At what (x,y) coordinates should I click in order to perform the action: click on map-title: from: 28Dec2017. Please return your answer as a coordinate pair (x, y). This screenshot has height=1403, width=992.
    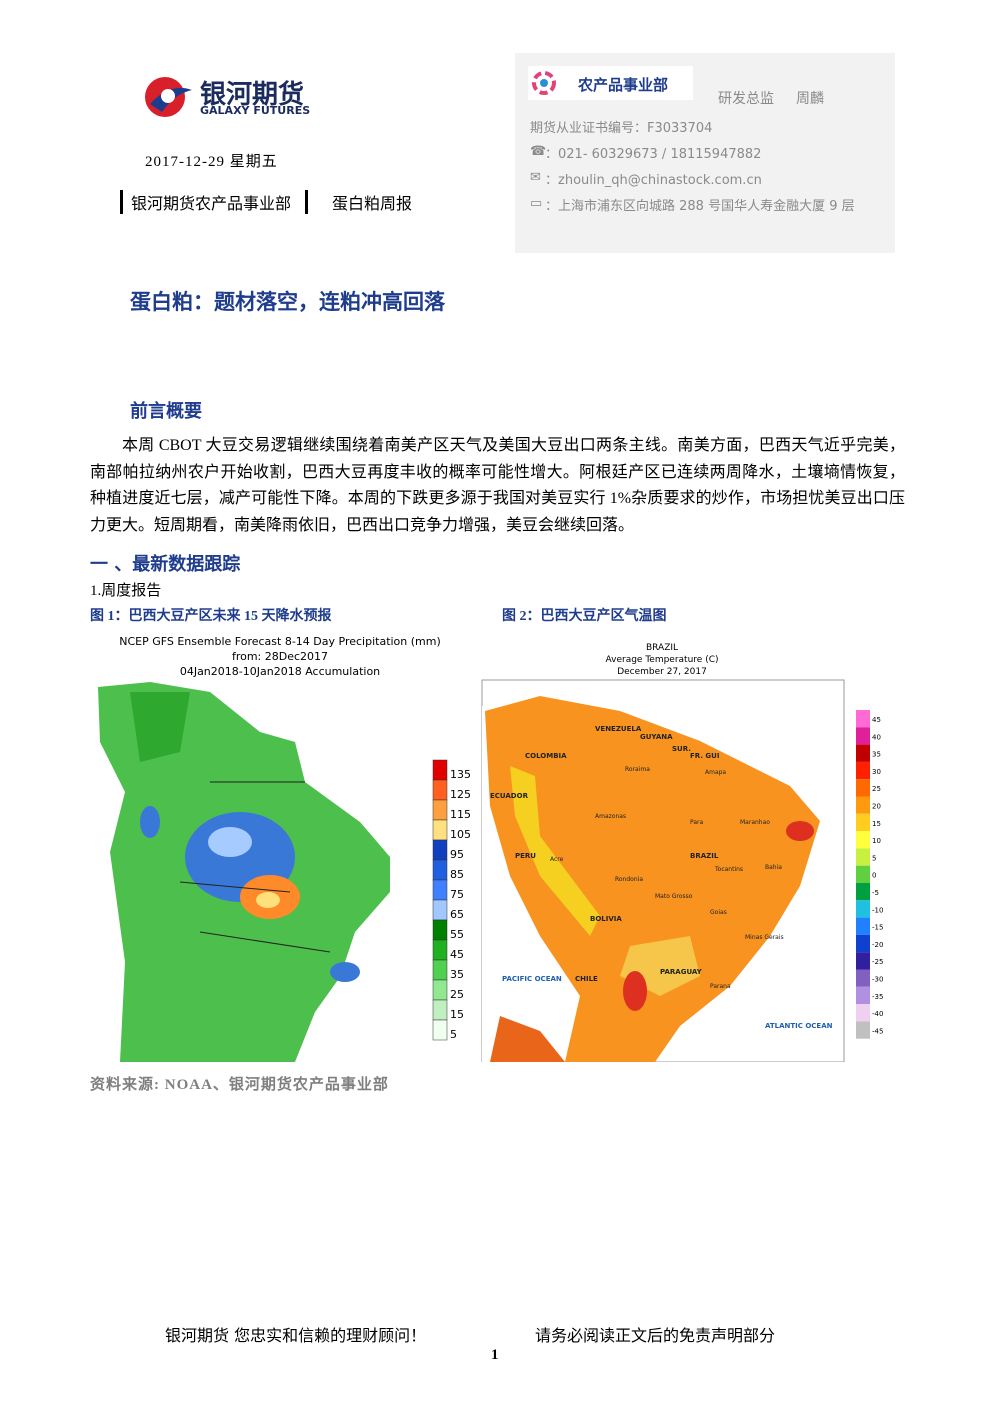
    Looking at the image, I should click on (280, 656).